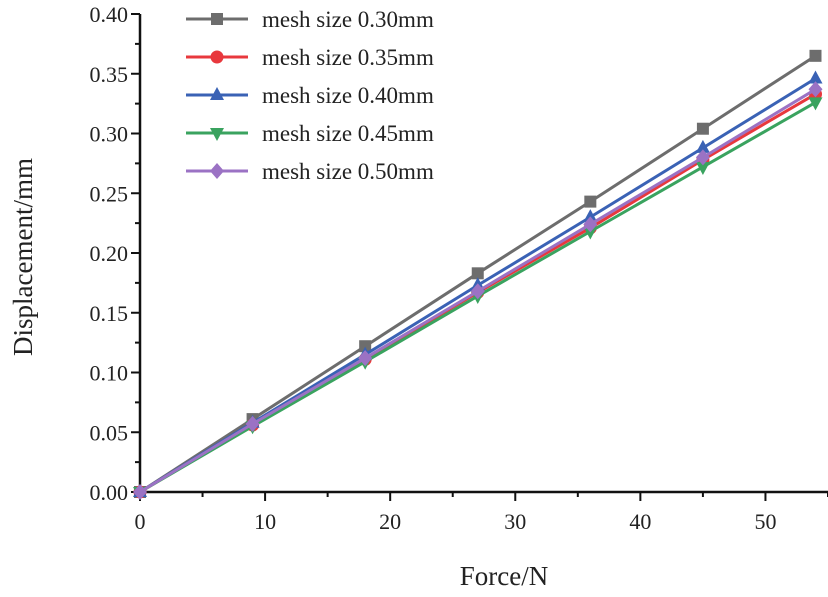  Describe the element at coordinates (348, 95) in the screenshot. I see `legend-label: mesh size 0.40mm` at that location.